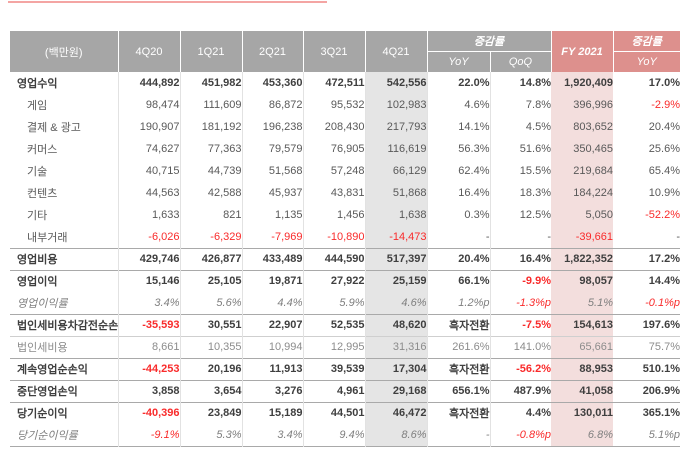  I want to click on cell-fy2021: 1,822,352, so click(582, 258).